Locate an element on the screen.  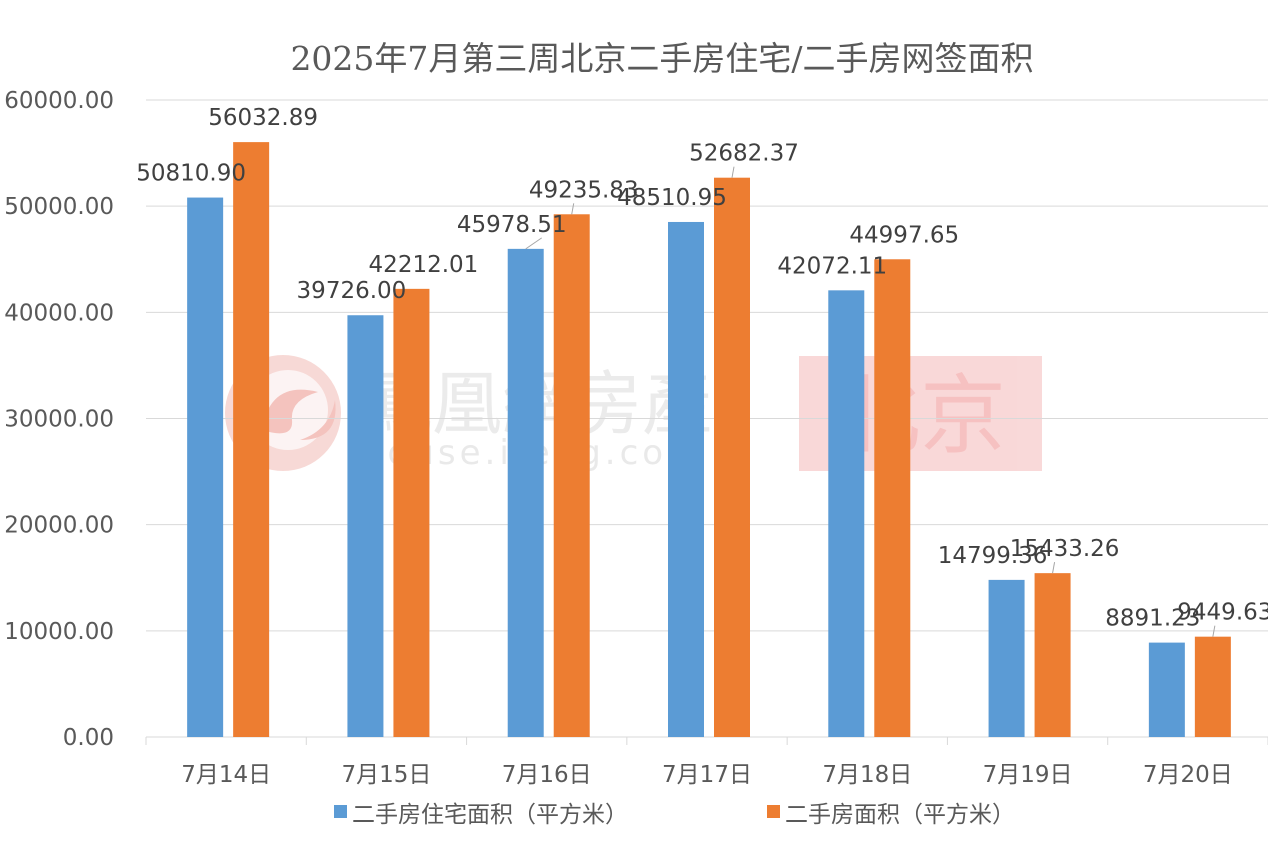
y-tick-label: 30000.00 is located at coordinates (59, 420).